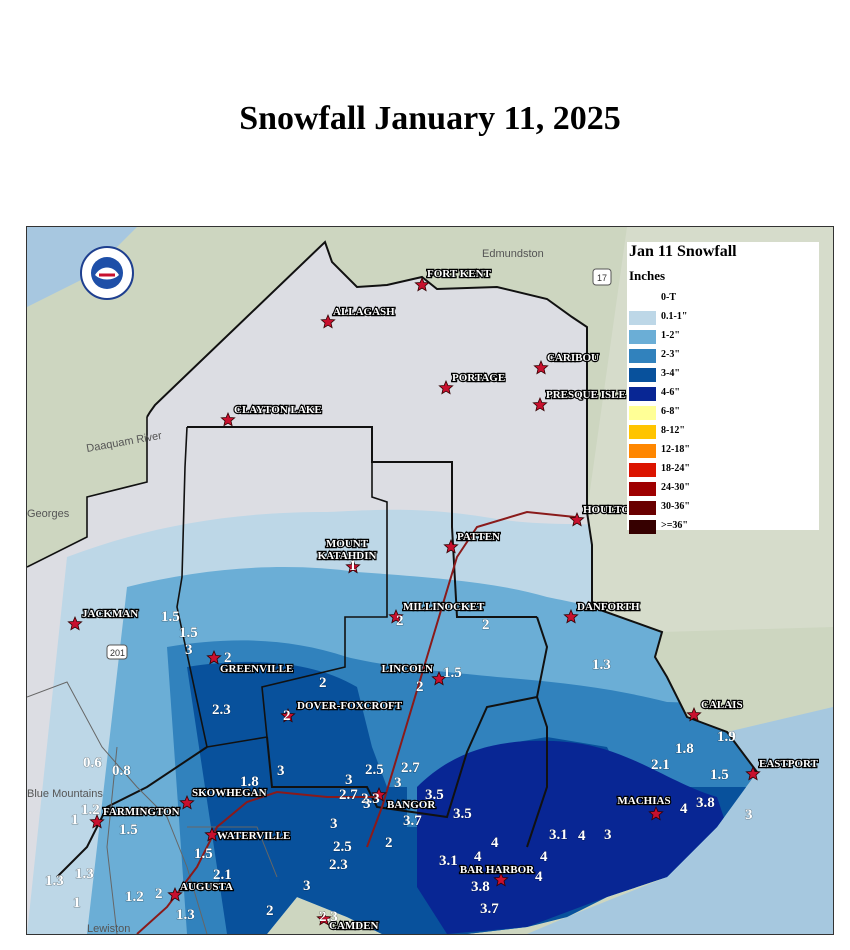 The height and width of the screenshot is (950, 850). Describe the element at coordinates (722, 705) in the screenshot. I see `town-label: CALAIS` at that location.